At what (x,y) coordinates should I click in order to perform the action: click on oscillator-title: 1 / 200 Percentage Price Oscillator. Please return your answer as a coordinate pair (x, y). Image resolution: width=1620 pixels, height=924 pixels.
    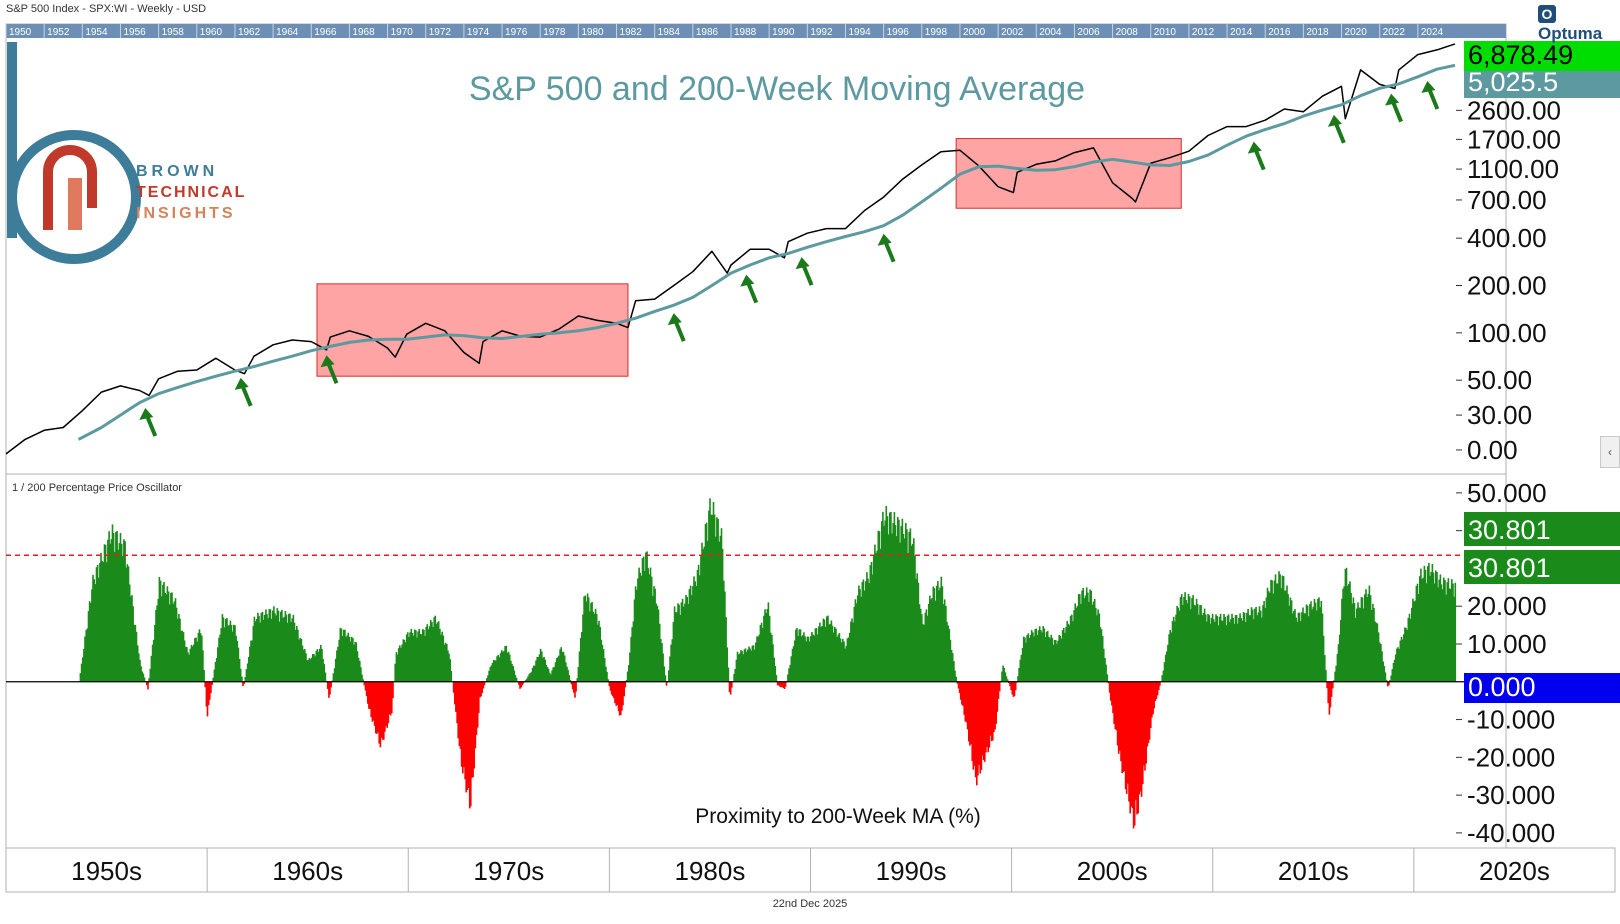
    Looking at the image, I should click on (97, 488).